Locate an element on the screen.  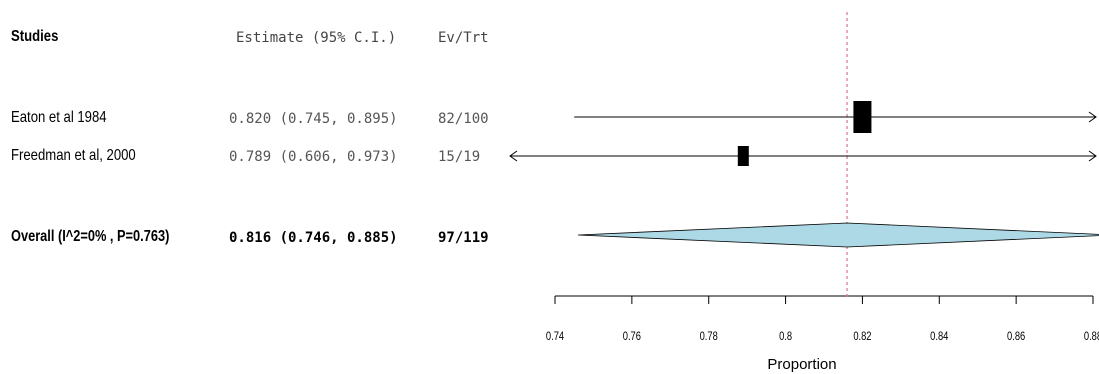
x-tick-label: 0.82 is located at coordinates (862, 336).